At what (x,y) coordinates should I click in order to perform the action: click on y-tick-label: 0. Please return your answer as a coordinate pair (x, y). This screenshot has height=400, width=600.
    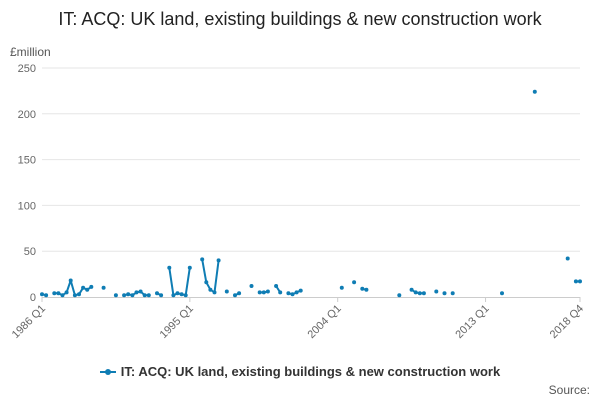
    Looking at the image, I should click on (33, 298).